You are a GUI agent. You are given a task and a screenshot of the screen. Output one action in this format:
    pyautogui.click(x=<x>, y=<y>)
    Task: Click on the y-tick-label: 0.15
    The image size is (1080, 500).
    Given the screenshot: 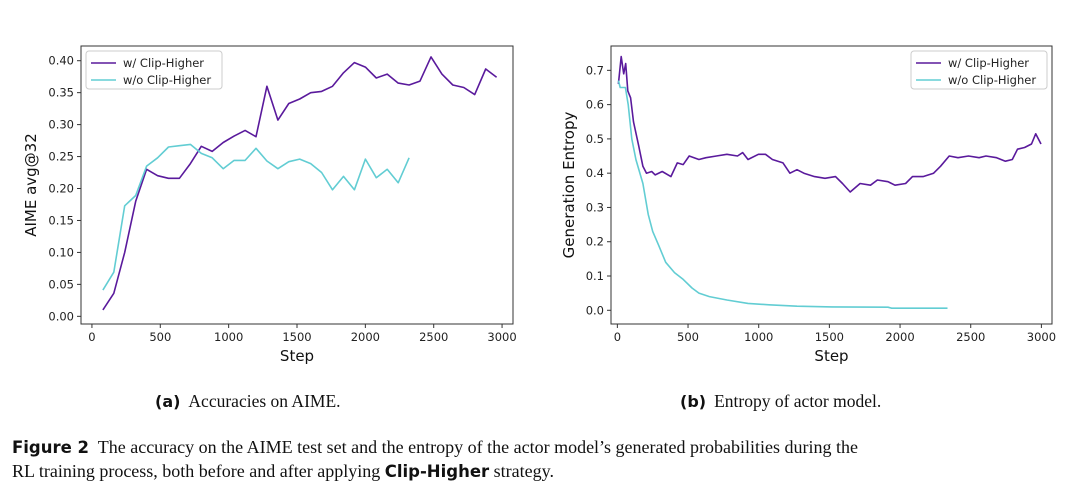 What is the action you would take?
    pyautogui.click(x=61, y=220)
    